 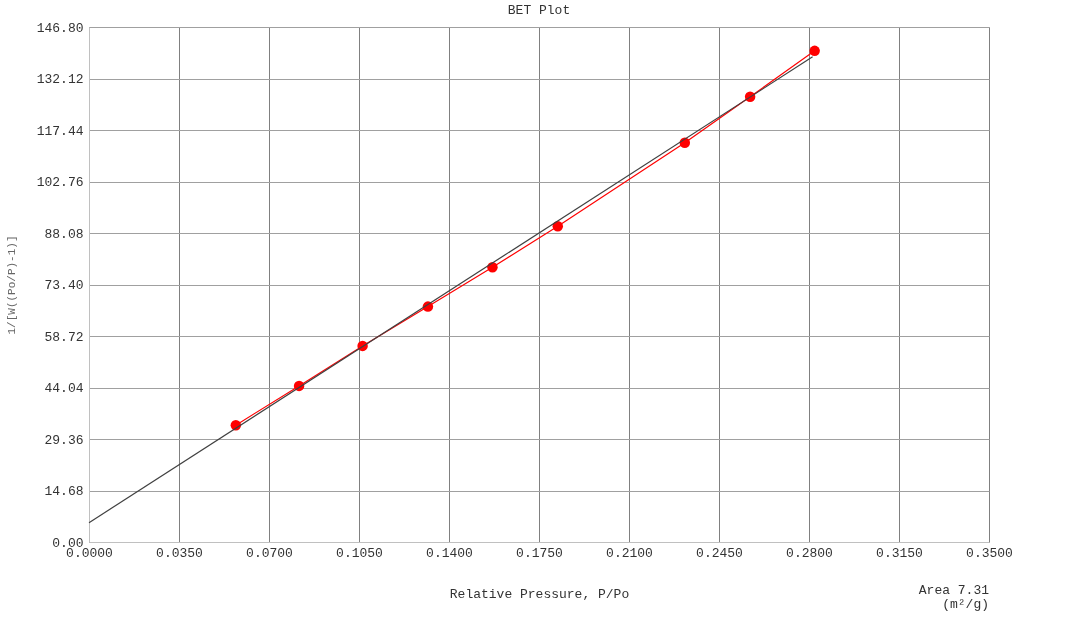 What do you see at coordinates (539, 10) in the screenshot?
I see `chart-title: BET Plot` at bounding box center [539, 10].